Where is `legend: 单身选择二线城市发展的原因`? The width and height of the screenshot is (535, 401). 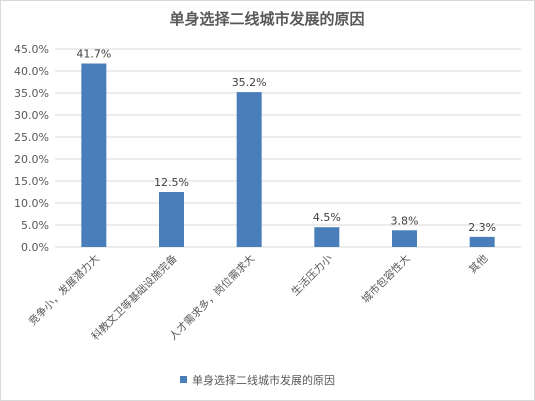 legend: 单身选择二线城市发展的原因 is located at coordinates (257, 380).